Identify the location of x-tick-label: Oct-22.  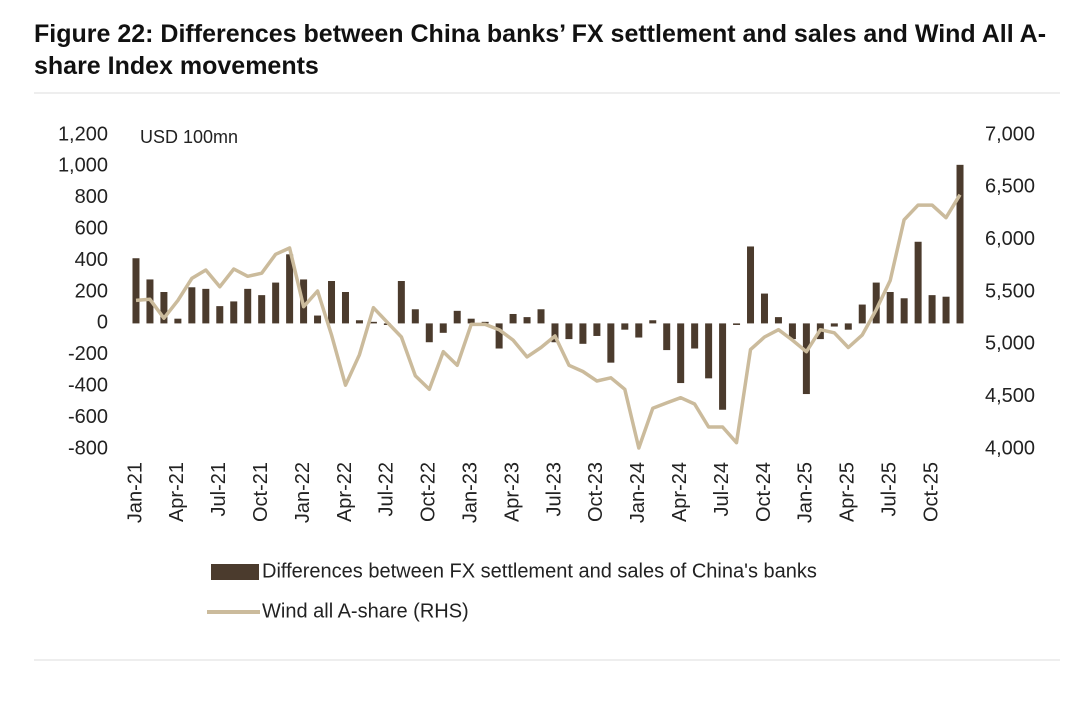
(429, 492).